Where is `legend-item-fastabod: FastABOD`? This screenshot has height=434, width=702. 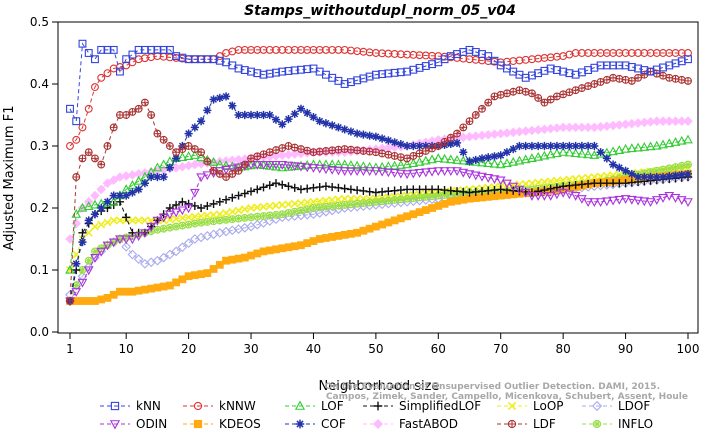
legend-item-fastabod: FastABOD is located at coordinates (410, 424).